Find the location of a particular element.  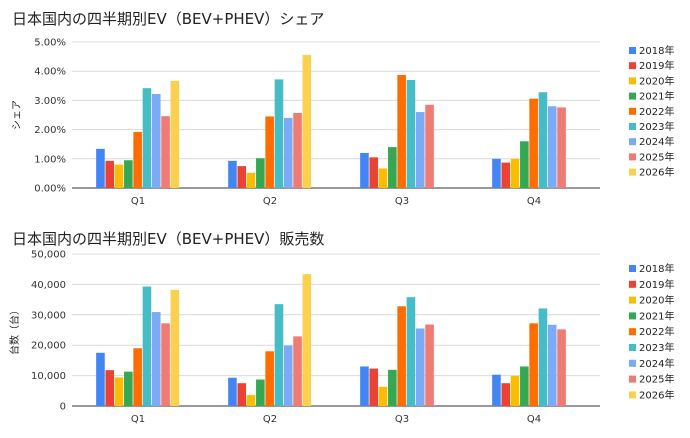

y-axis-label: 台数（台） is located at coordinates (14, 330).